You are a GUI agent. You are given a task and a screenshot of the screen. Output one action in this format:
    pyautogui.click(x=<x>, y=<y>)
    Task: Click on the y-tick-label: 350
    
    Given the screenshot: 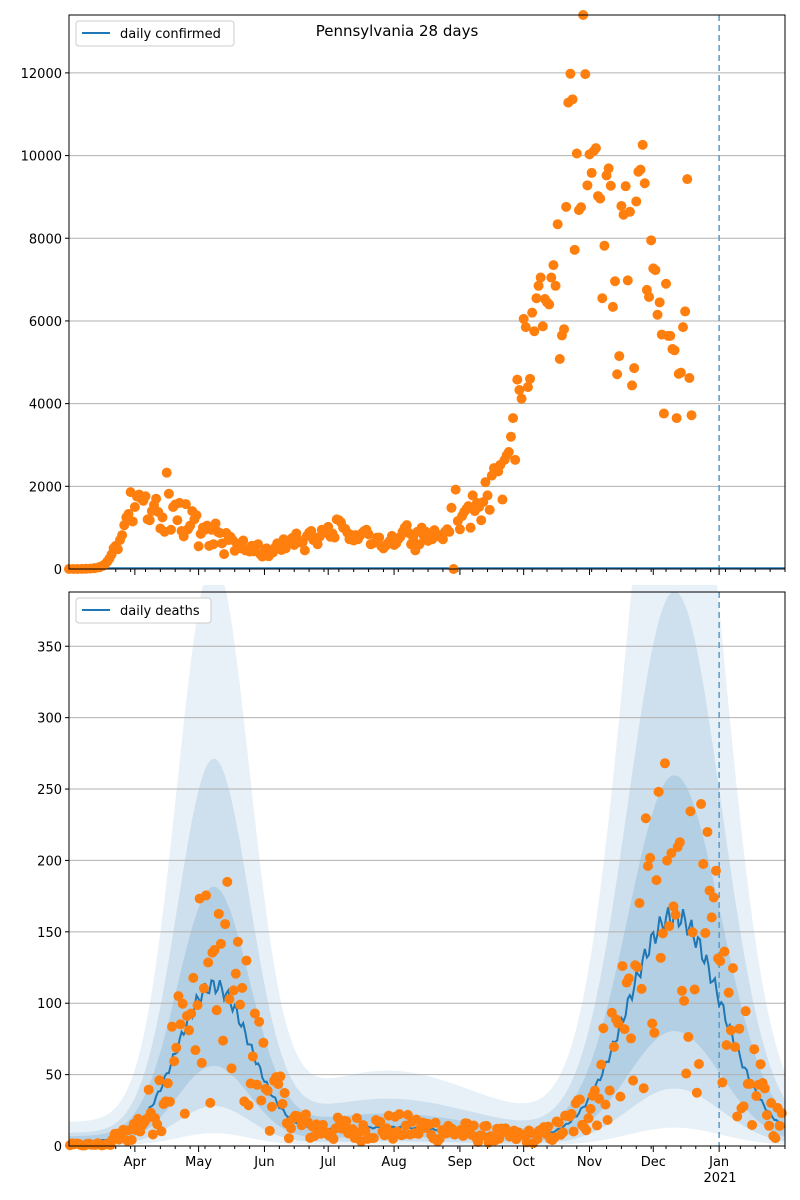 What is the action you would take?
    pyautogui.click(x=49, y=647)
    